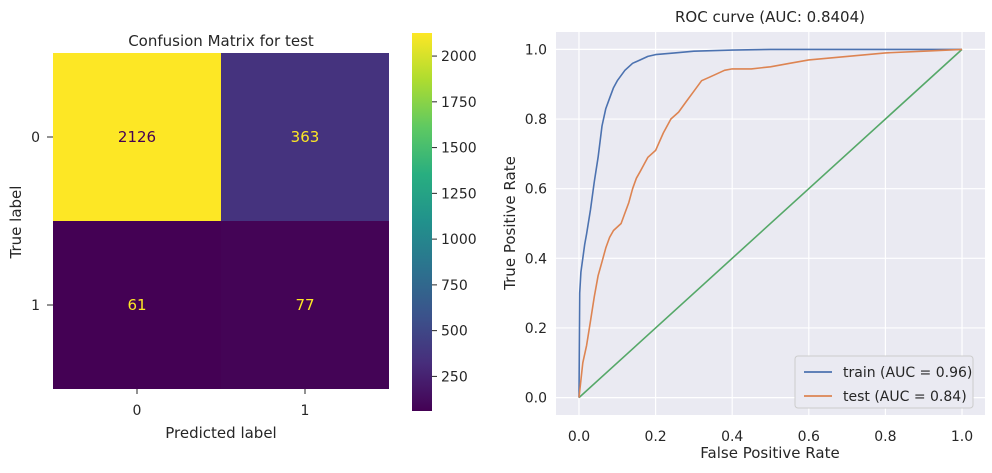 The width and height of the screenshot is (992, 473). What do you see at coordinates (536, 224) in the screenshot?
I see `roc-y-ticks: 0.0 0.2 0.4 0.6 0.8 1.0` at bounding box center [536, 224].